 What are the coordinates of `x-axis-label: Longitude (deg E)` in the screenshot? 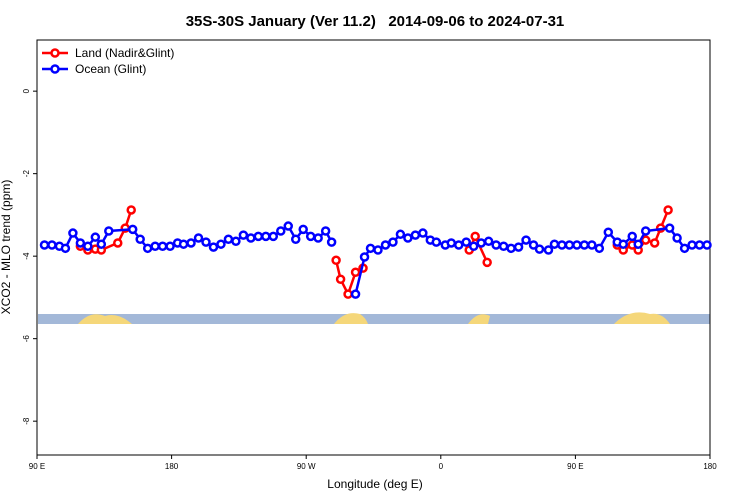 It's located at (374, 484).